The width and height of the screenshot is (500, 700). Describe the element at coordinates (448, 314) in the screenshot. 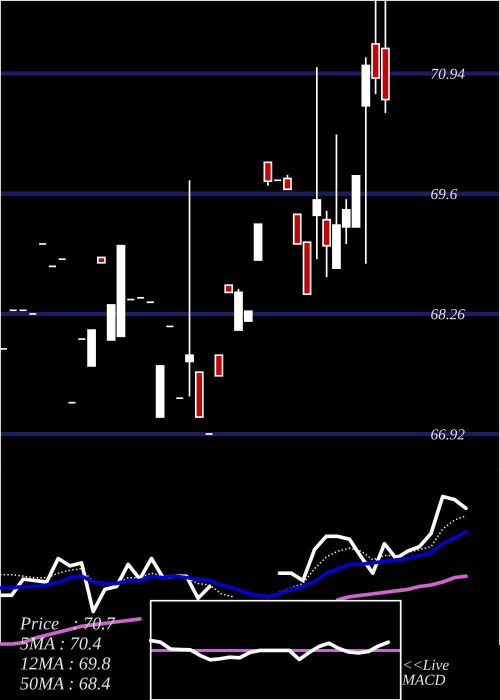

I see `y-tick-label: 68.26` at that location.